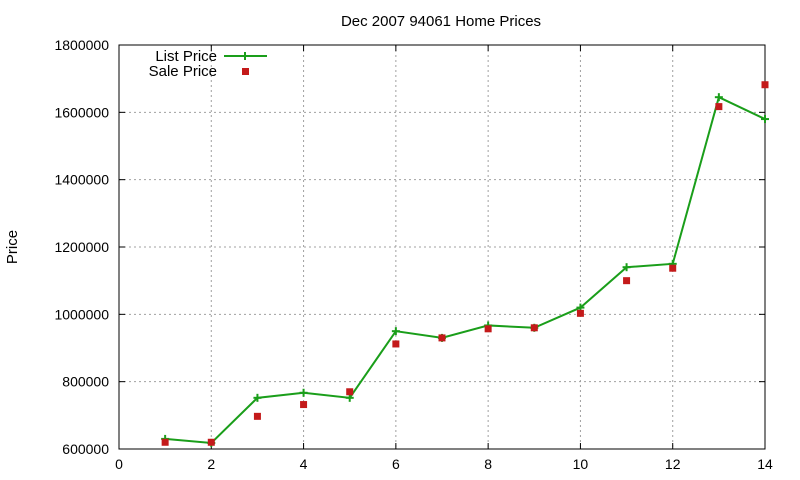 Image resolution: width=800 pixels, height=480 pixels. What do you see at coordinates (245, 71) in the screenshot?
I see `legend-marker-sale-price` at bounding box center [245, 71].